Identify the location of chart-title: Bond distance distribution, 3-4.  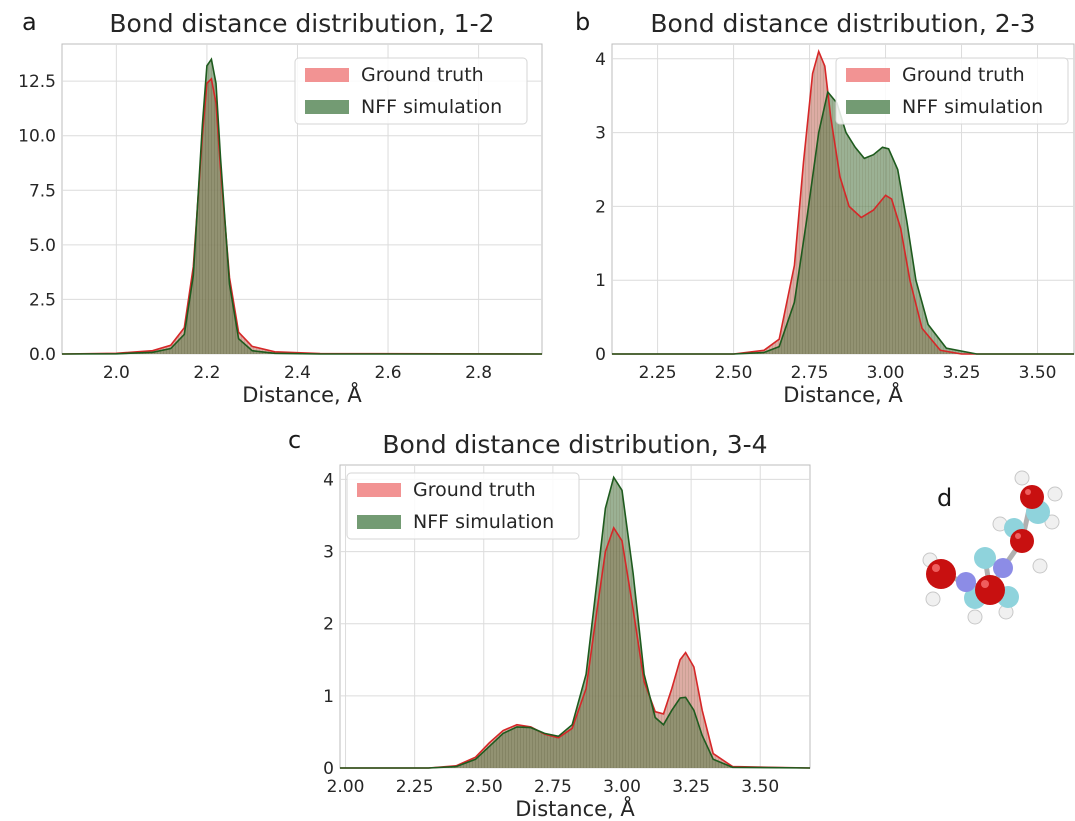
(574, 444).